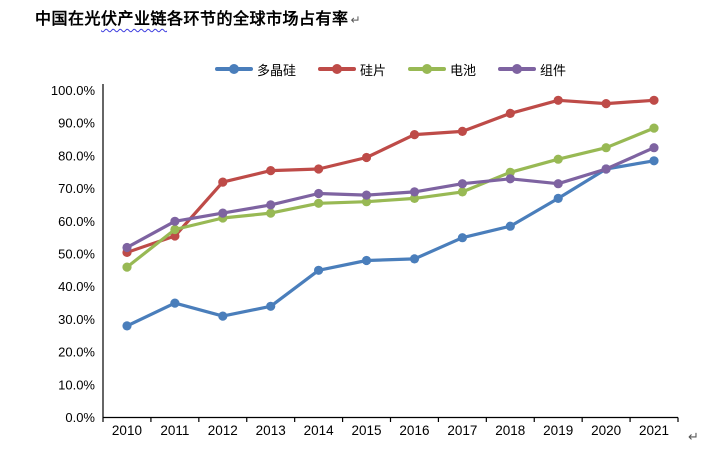 The image size is (709, 459). What do you see at coordinates (255, 69) in the screenshot?
I see `legend-item-0: 多晶硅` at bounding box center [255, 69].